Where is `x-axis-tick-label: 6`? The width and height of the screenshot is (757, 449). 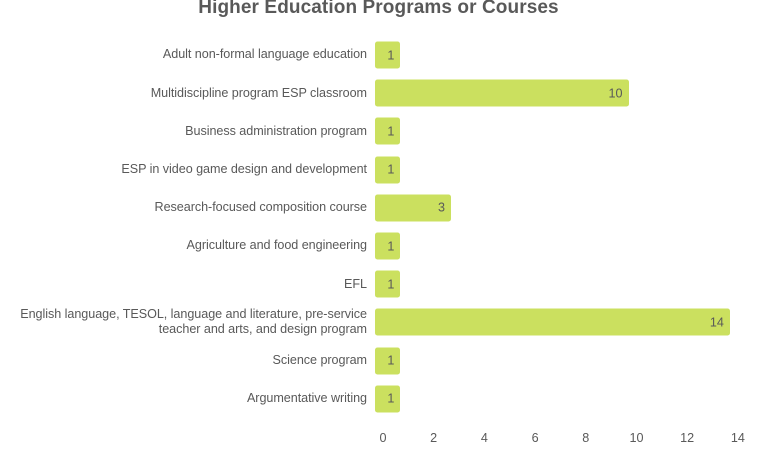
x-axis-tick-label: 6 is located at coordinates (535, 438).